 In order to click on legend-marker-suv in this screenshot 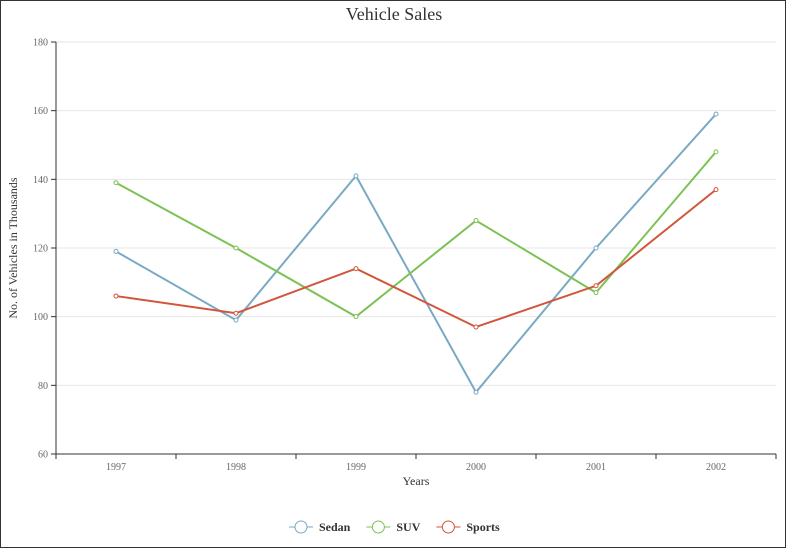, I will do `click(378, 527)`.